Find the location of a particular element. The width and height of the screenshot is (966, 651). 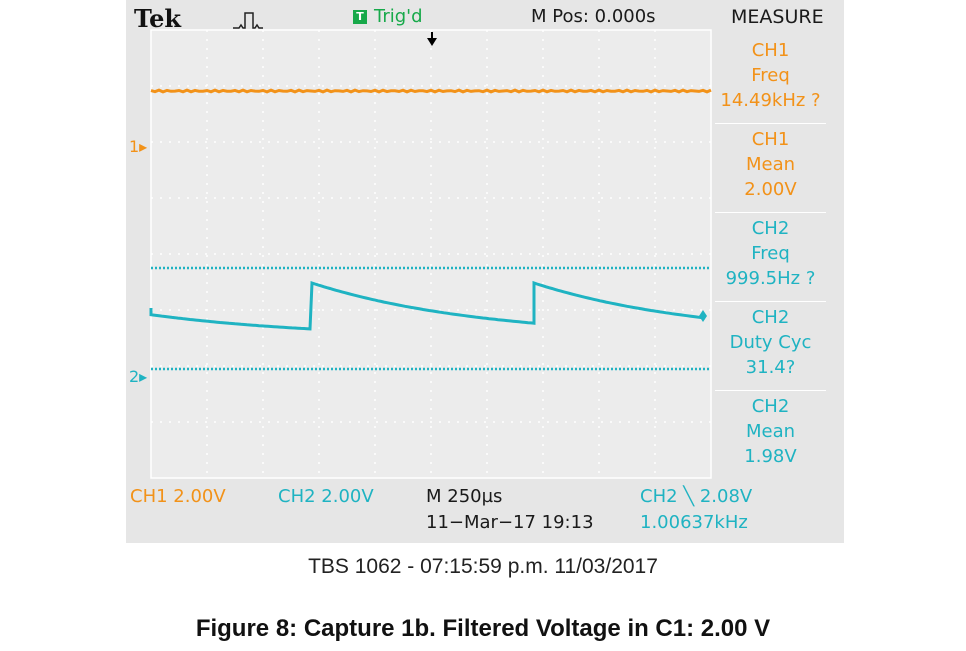

measure-value: 999.5Hz ? is located at coordinates (770, 278).